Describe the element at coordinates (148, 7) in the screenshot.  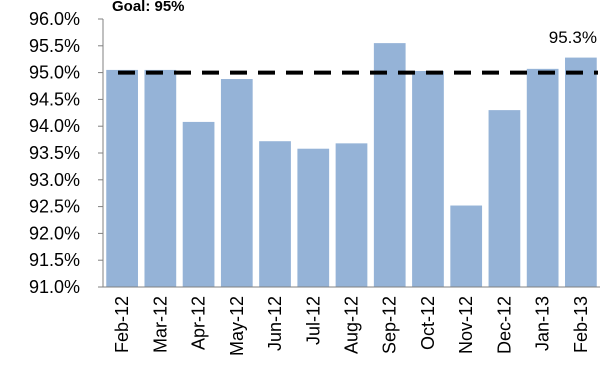
I see `goal-label: Goal: 95%` at that location.